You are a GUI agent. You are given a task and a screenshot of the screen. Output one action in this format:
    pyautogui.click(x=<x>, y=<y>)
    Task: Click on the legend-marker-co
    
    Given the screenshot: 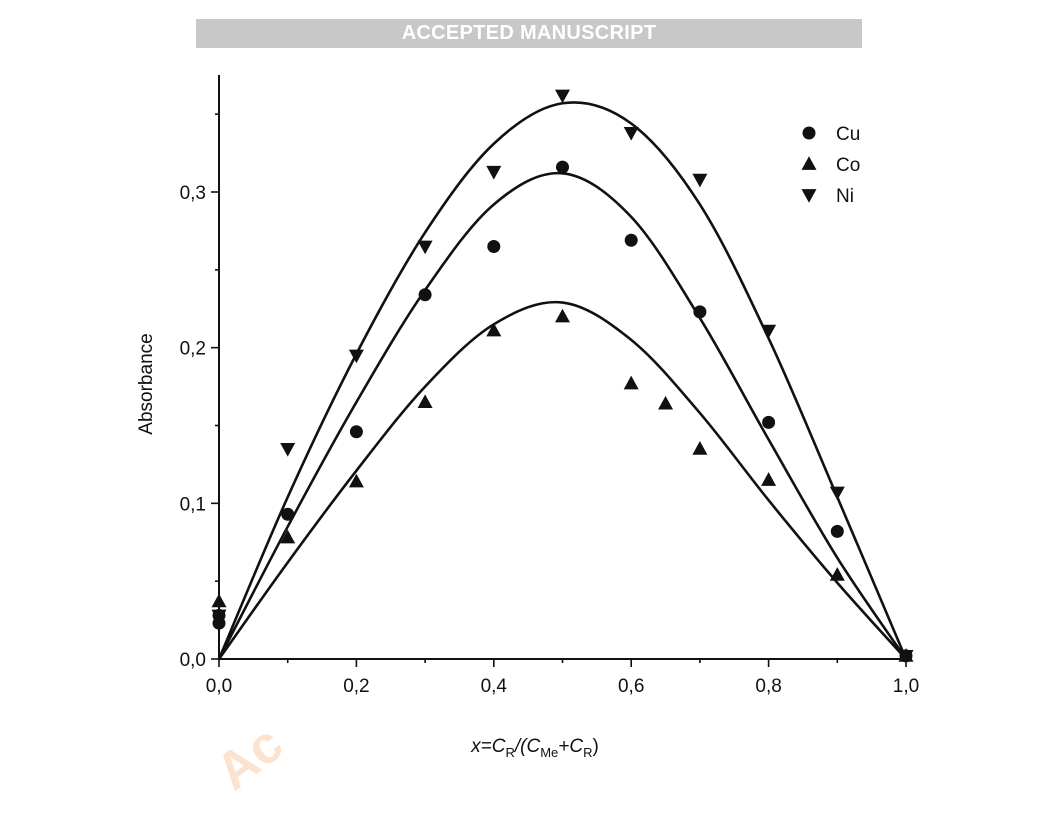 What is the action you would take?
    pyautogui.click(x=809, y=163)
    